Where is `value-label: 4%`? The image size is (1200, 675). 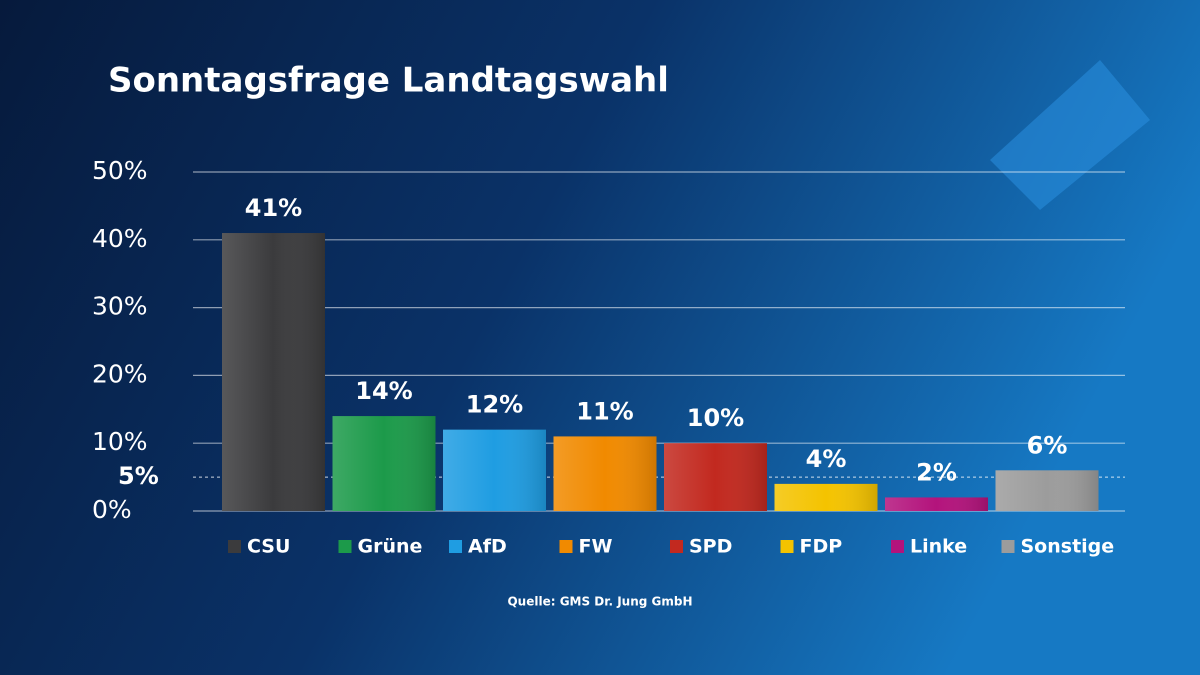
value-label: 4% is located at coordinates (826, 459).